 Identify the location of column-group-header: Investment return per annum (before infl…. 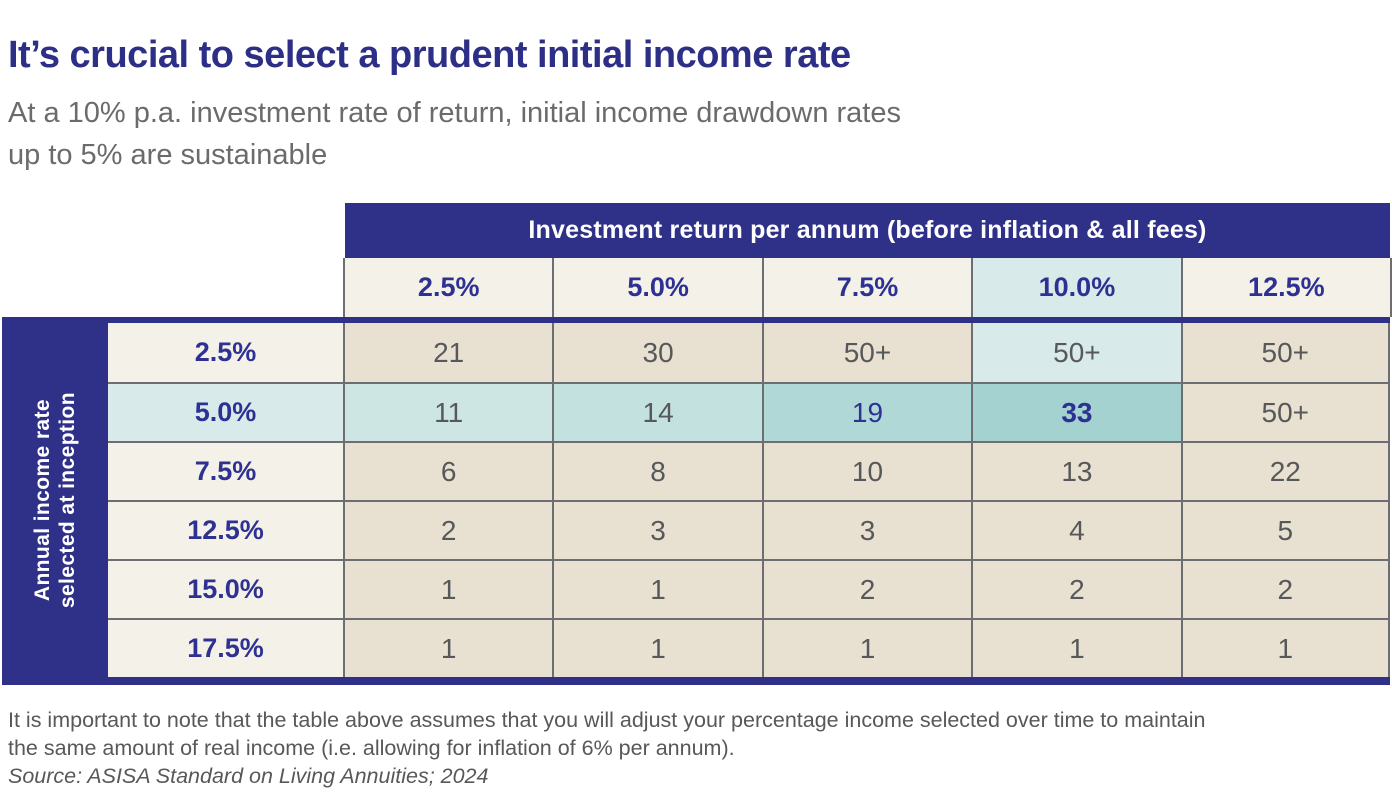
(867, 230).